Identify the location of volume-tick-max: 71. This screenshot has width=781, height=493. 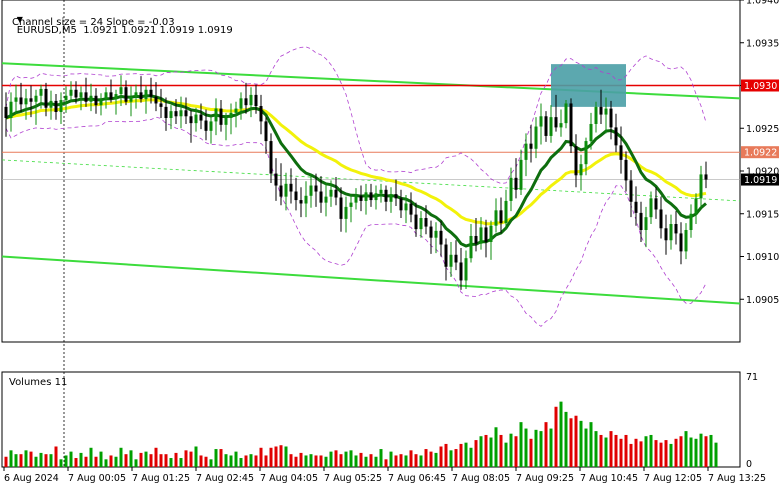
(752, 377).